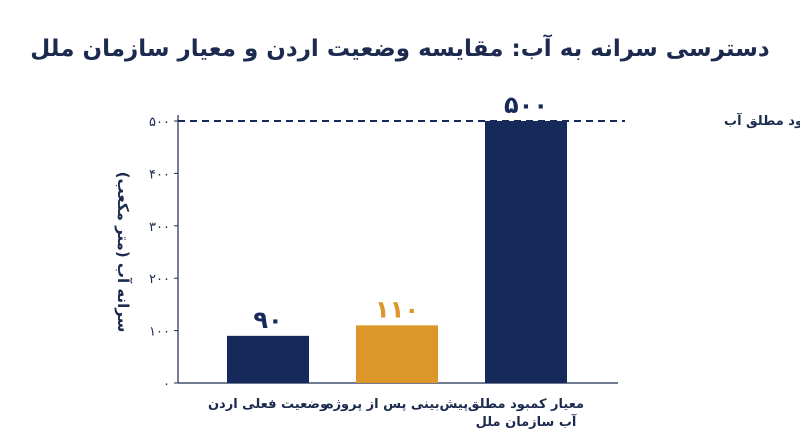 The width and height of the screenshot is (800, 447). I want to click on data-label: ۹۰, so click(267, 320).